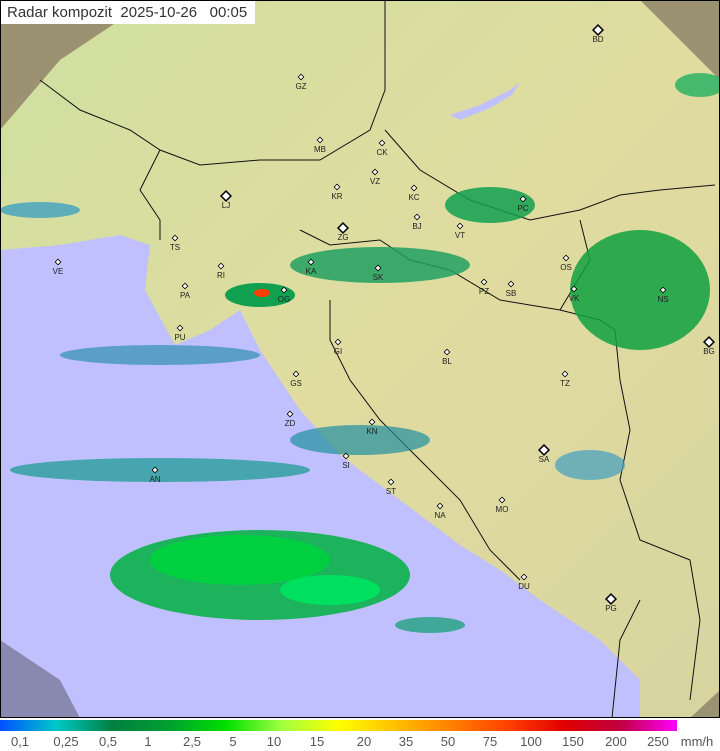  Describe the element at coordinates (511, 289) in the screenshot. I see `city-sb: SB` at that location.